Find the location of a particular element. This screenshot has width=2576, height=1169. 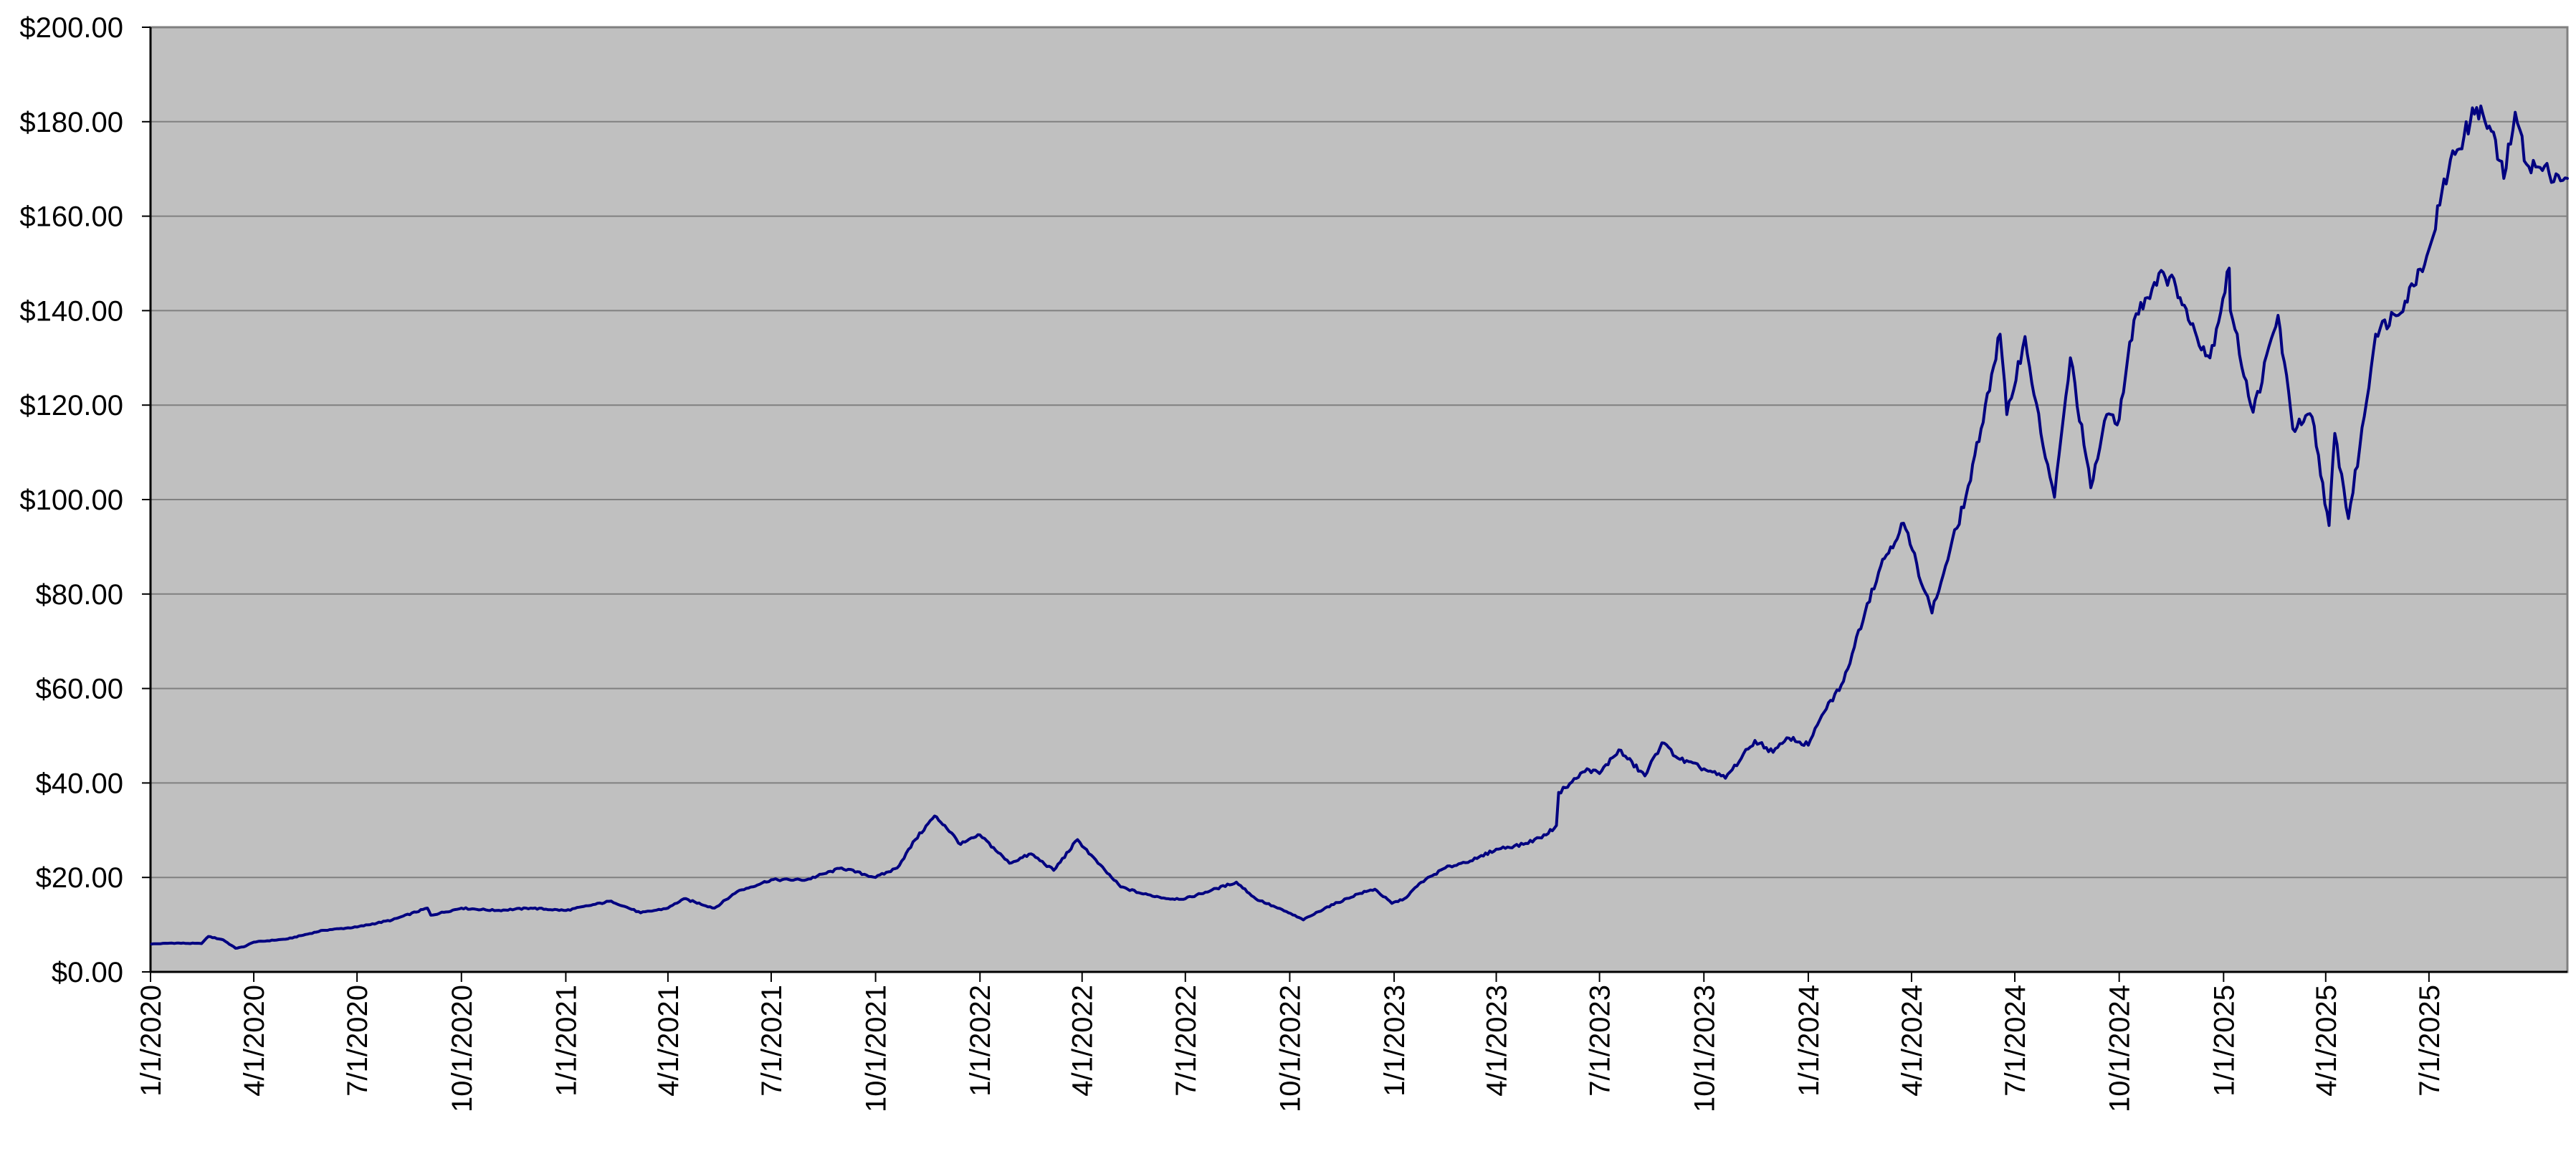

x-tick-label: 7/1/2025 is located at coordinates (2430, 1041).